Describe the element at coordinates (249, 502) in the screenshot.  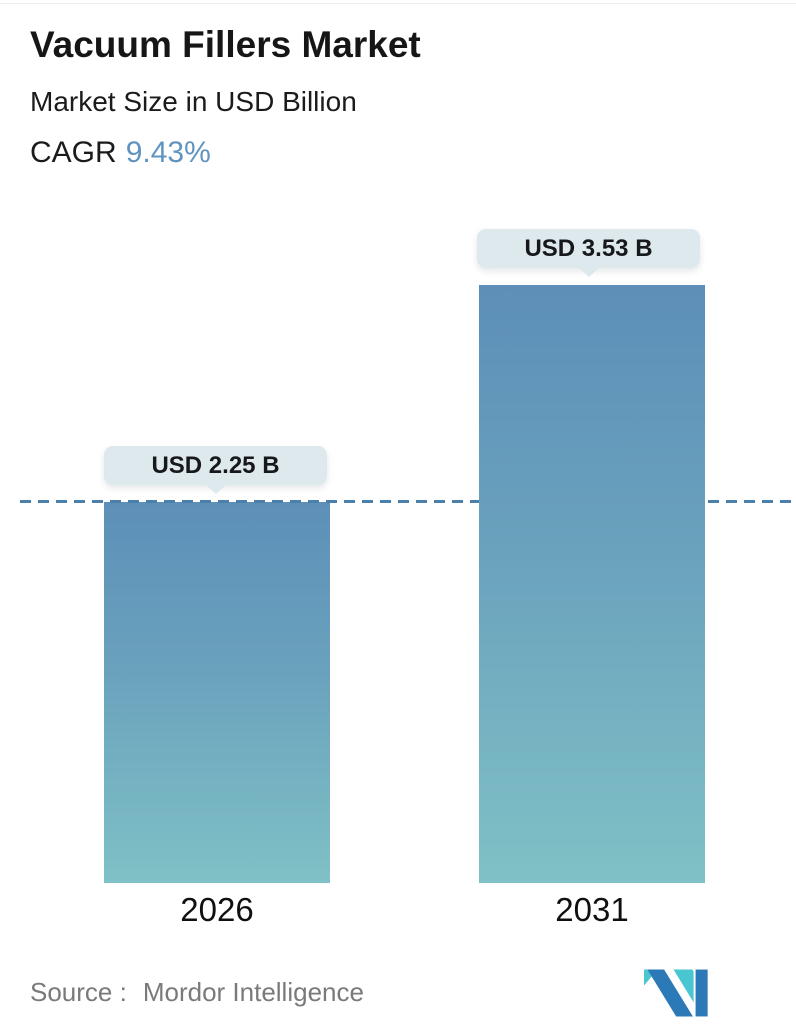
I see `reference-dashed-line-left` at that location.